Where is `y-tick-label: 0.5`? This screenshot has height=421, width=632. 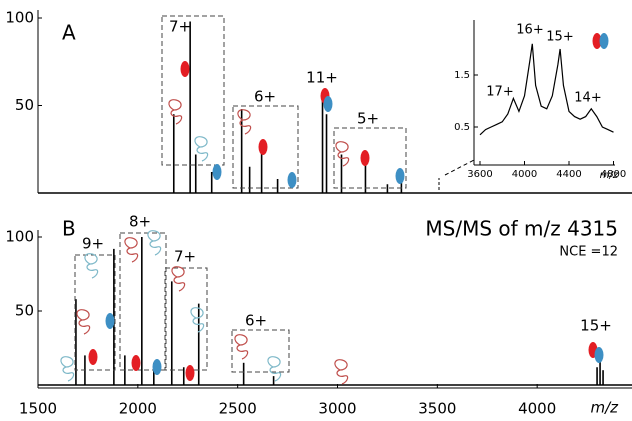 y-tick-label: 0.5 is located at coordinates (462, 127).